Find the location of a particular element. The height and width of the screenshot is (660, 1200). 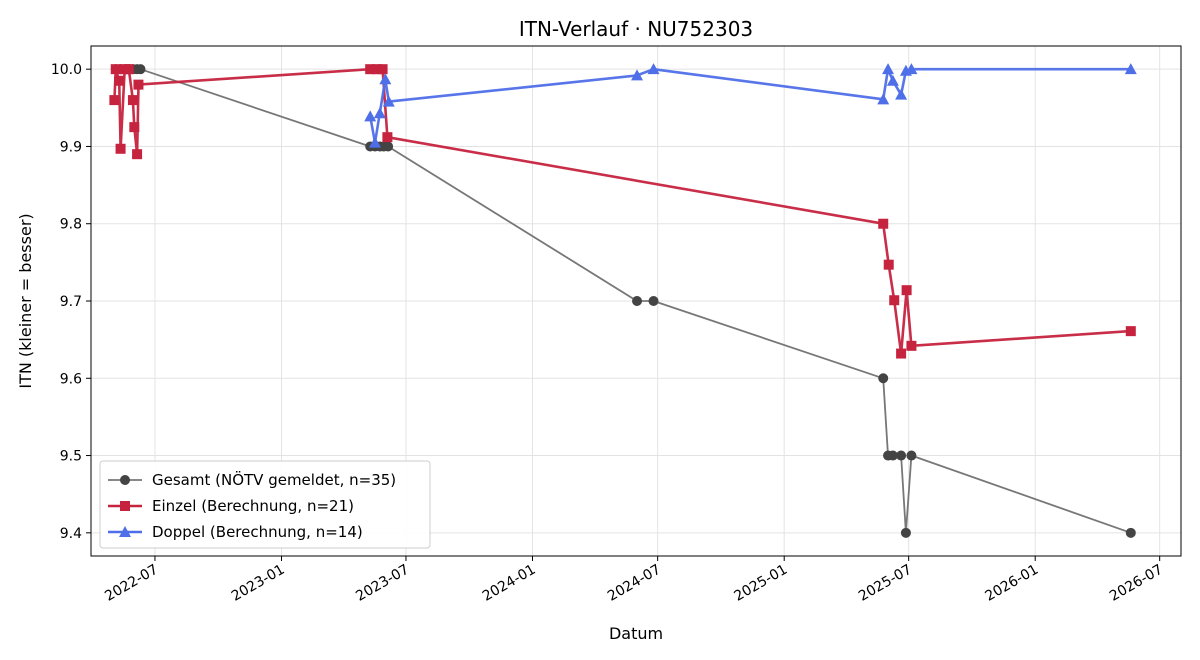

legend-label: Einzel (Berechnung, n=21) is located at coordinates (253, 506).